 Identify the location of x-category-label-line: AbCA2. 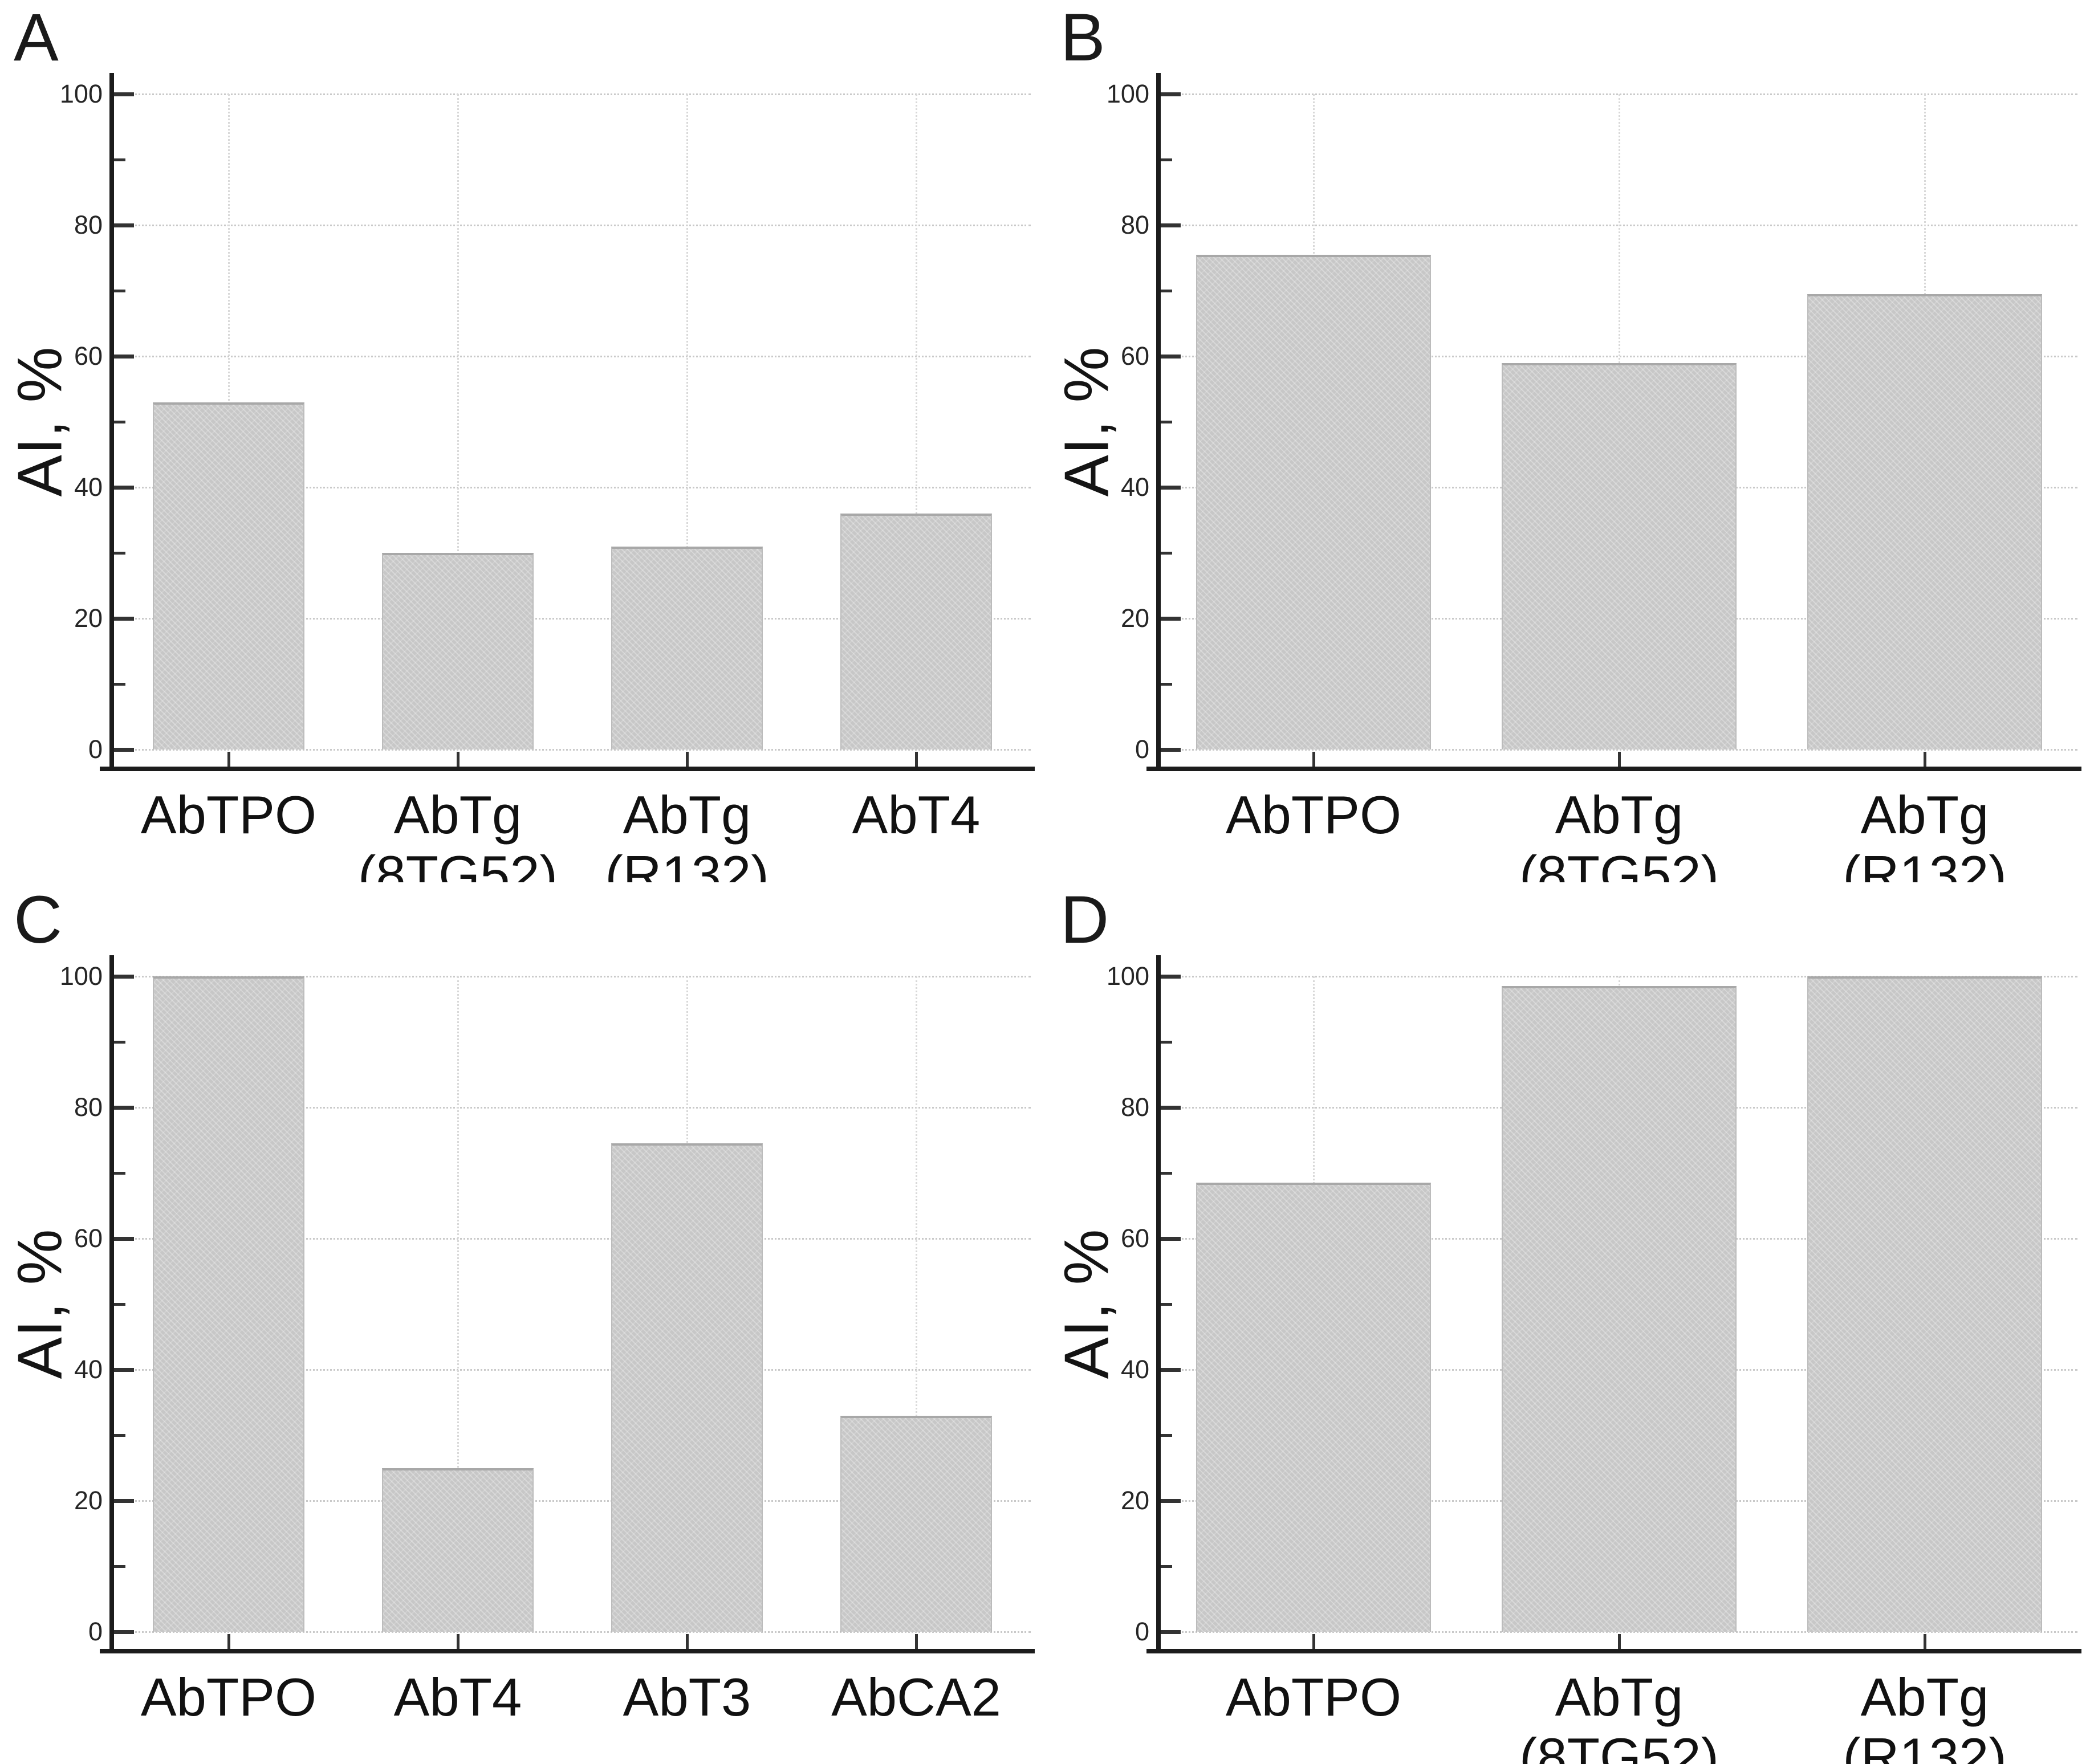
(916, 1697).